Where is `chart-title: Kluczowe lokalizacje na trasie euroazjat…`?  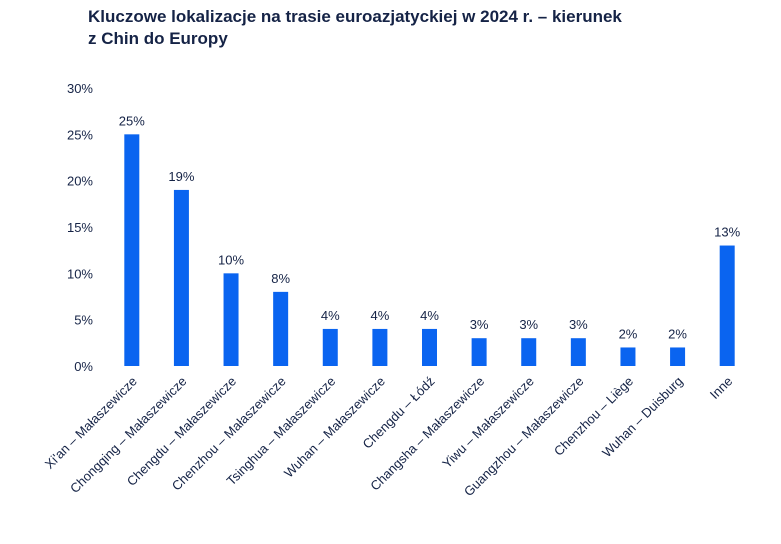
chart-title: Kluczowe lokalizacje na trasie euroazjat… is located at coordinates (408, 28).